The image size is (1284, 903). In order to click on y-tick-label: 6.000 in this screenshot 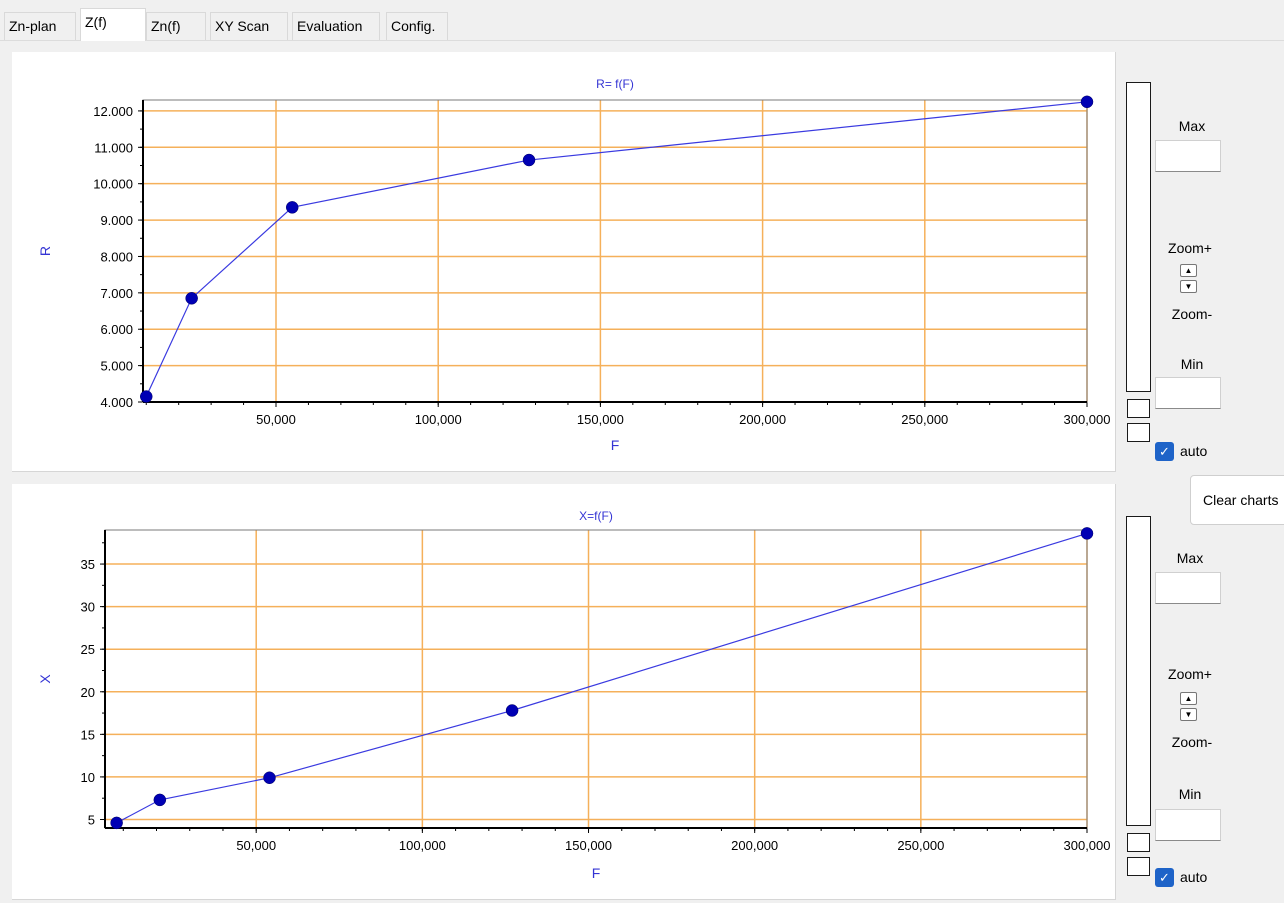, I will do `click(116, 329)`.